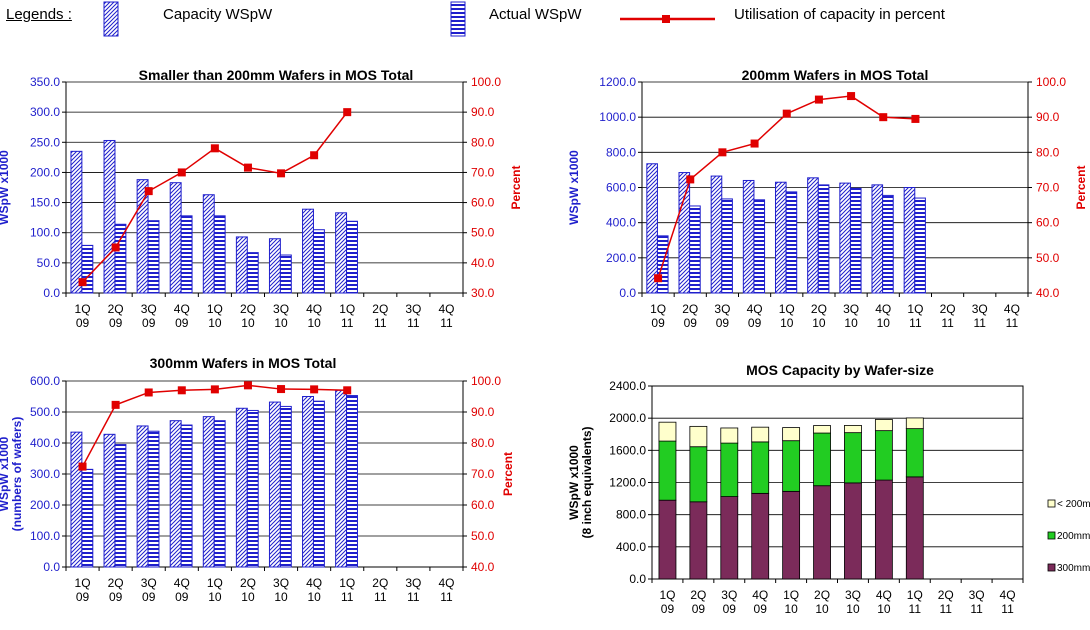  What do you see at coordinates (45, 443) in the screenshot?
I see `mm300-ytick-label: 400.0` at bounding box center [45, 443].